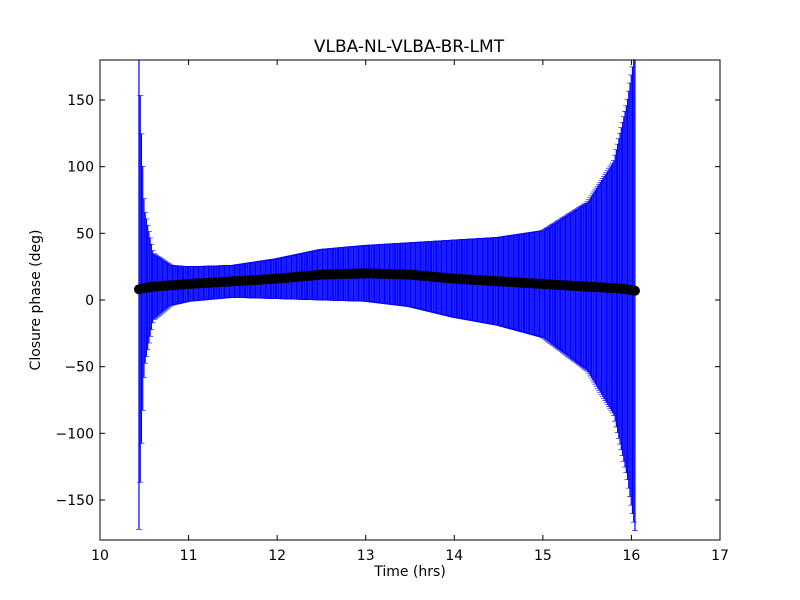  Describe the element at coordinates (100, 556) in the screenshot. I see `x-tick-label: 10` at that location.